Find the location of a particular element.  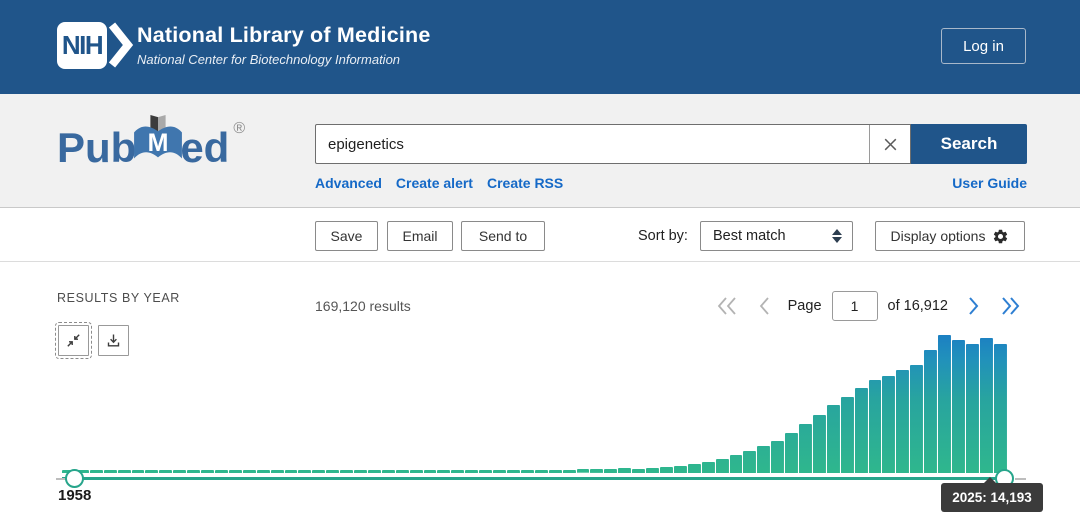

year-bar-1969 is located at coordinates (221, 471).